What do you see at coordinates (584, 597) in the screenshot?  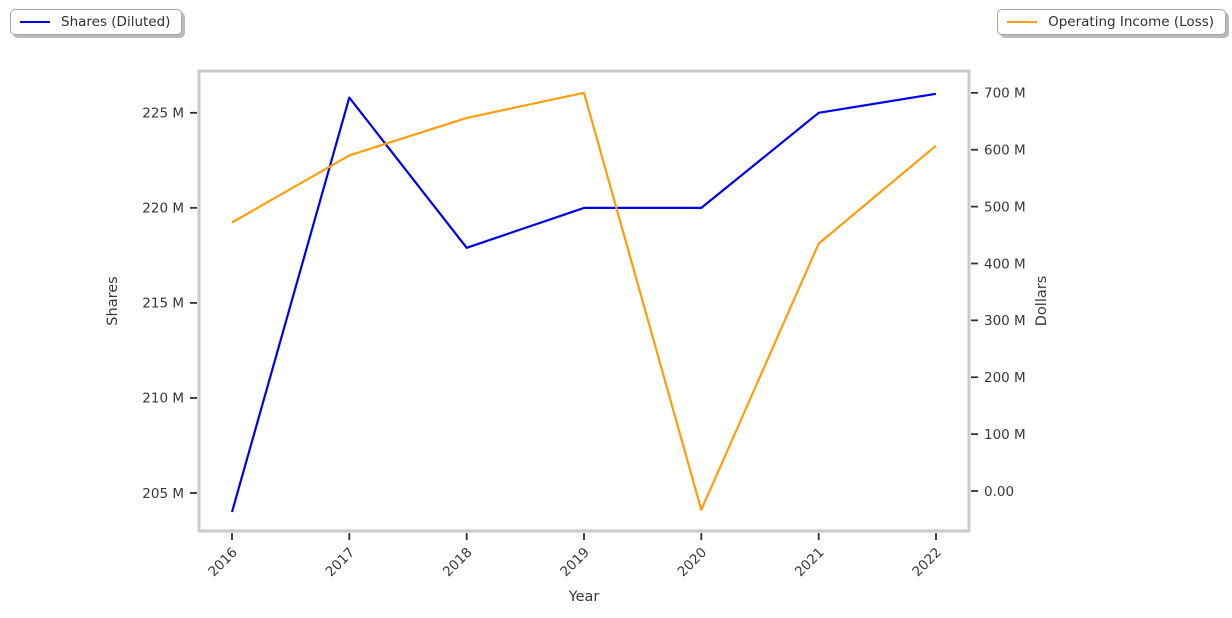 I see `x-axis-title: Year` at bounding box center [584, 597].